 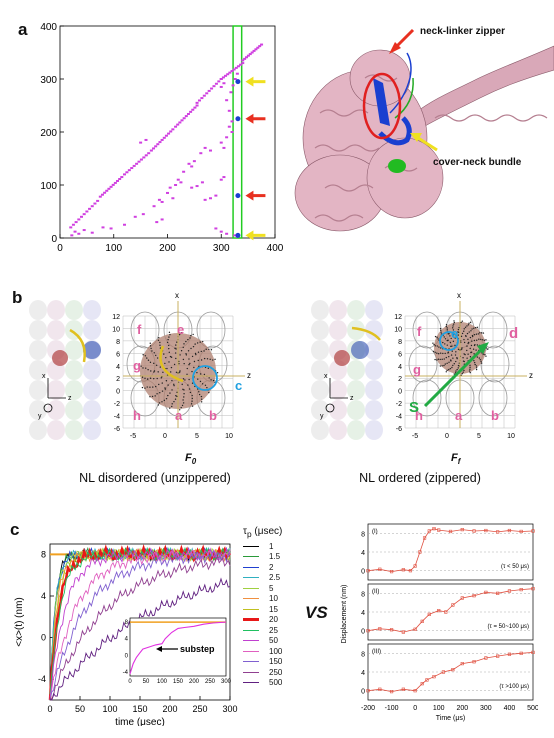 What do you see at coordinates (508, 627) in the screenshot?
I see `displacement-subpanel-note: (τ = 50~100 μs)` at bounding box center [508, 627].